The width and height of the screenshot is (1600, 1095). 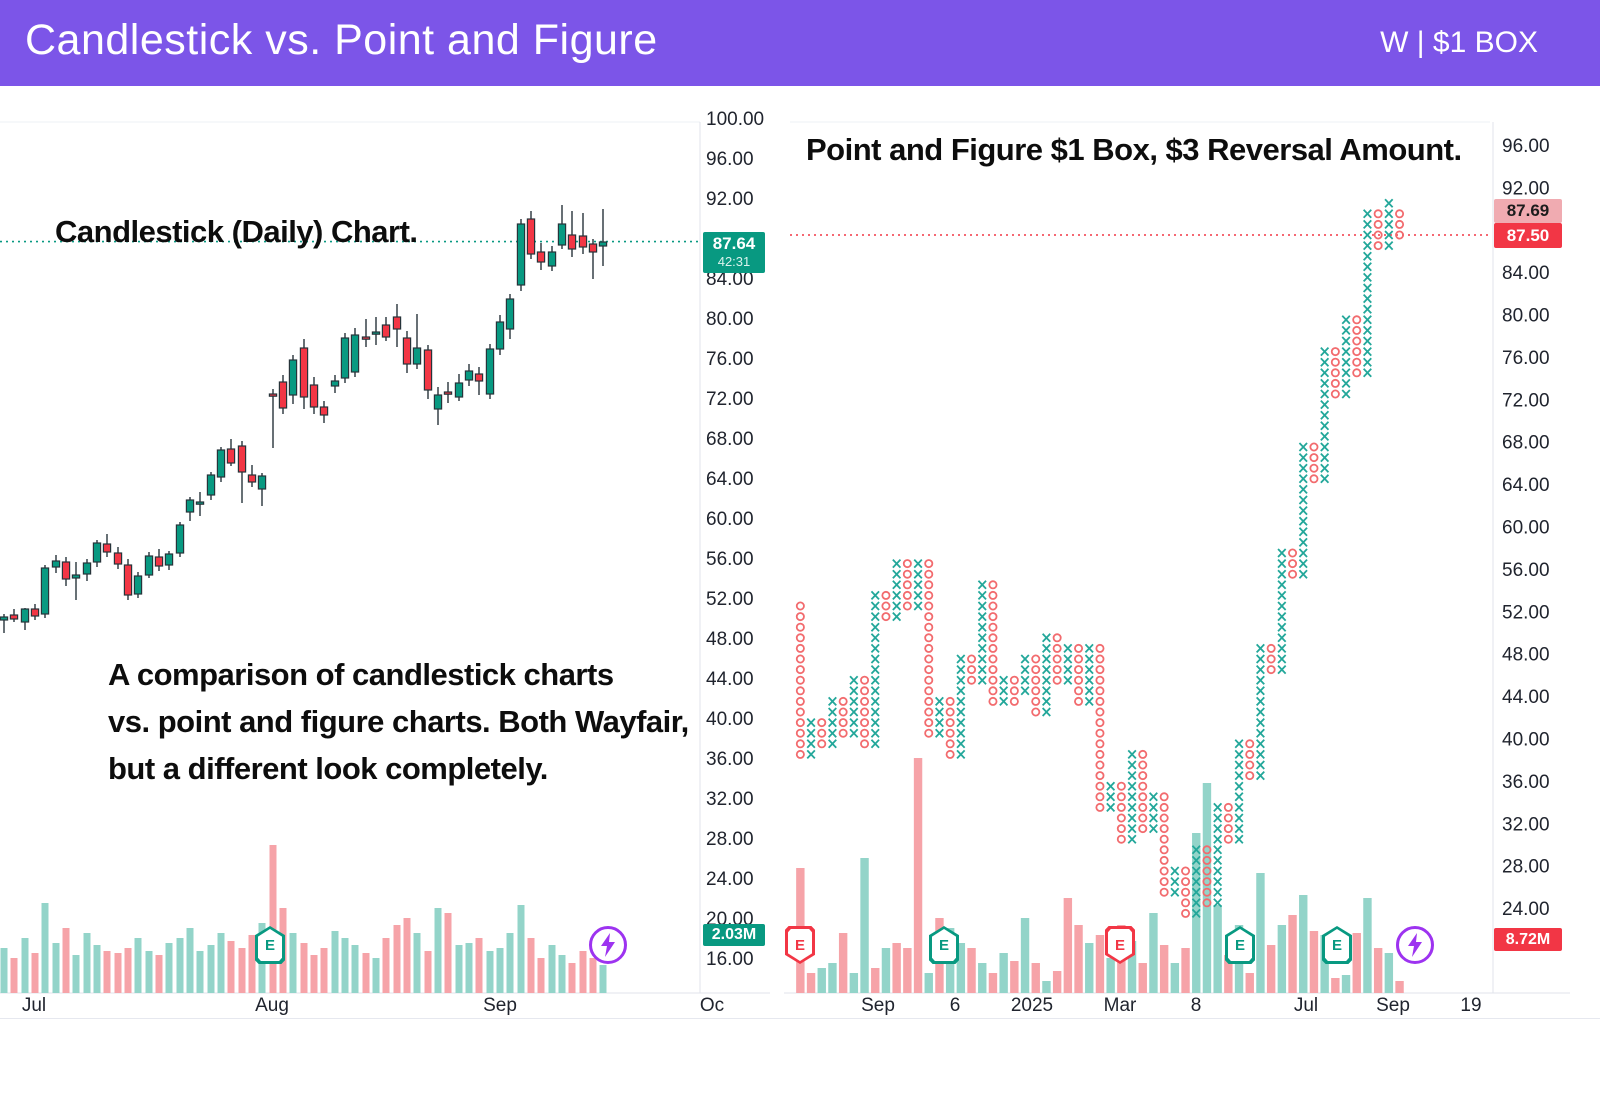 What do you see at coordinates (1528, 235) in the screenshot?
I see `pnf-last-price-label: 87.50` at bounding box center [1528, 235].